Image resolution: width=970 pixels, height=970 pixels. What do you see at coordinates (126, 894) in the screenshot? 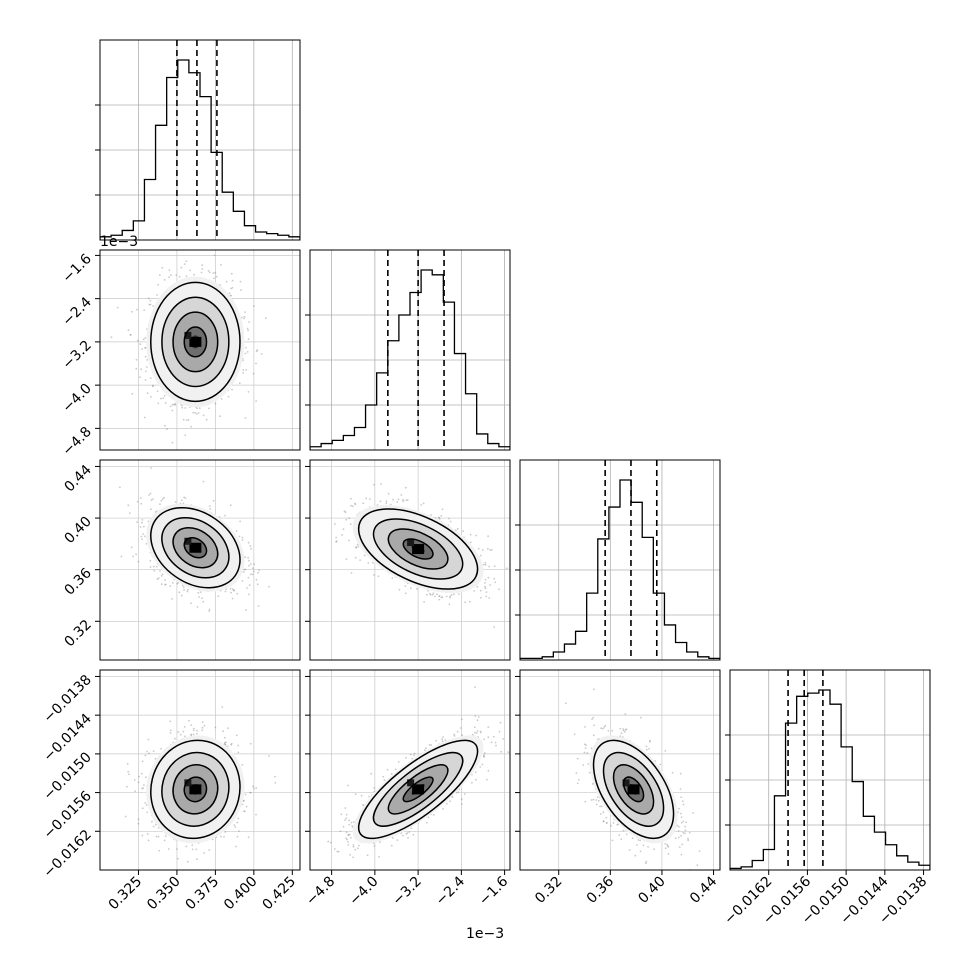
I see `x-tick-label: 0.325` at bounding box center [126, 894].